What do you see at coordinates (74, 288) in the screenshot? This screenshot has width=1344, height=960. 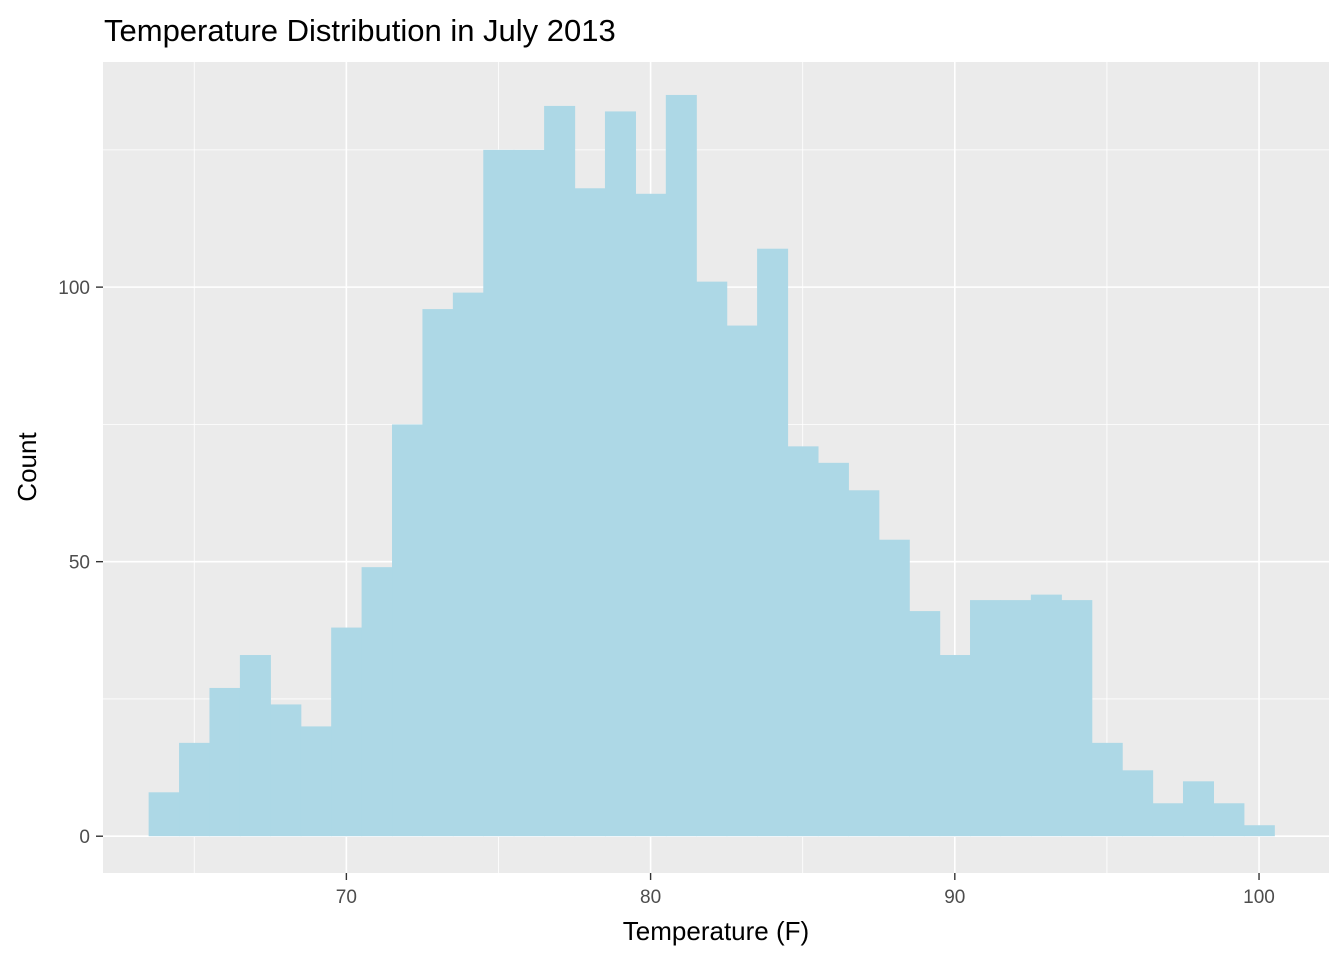 I see `y-tick-label: 100` at bounding box center [74, 288].